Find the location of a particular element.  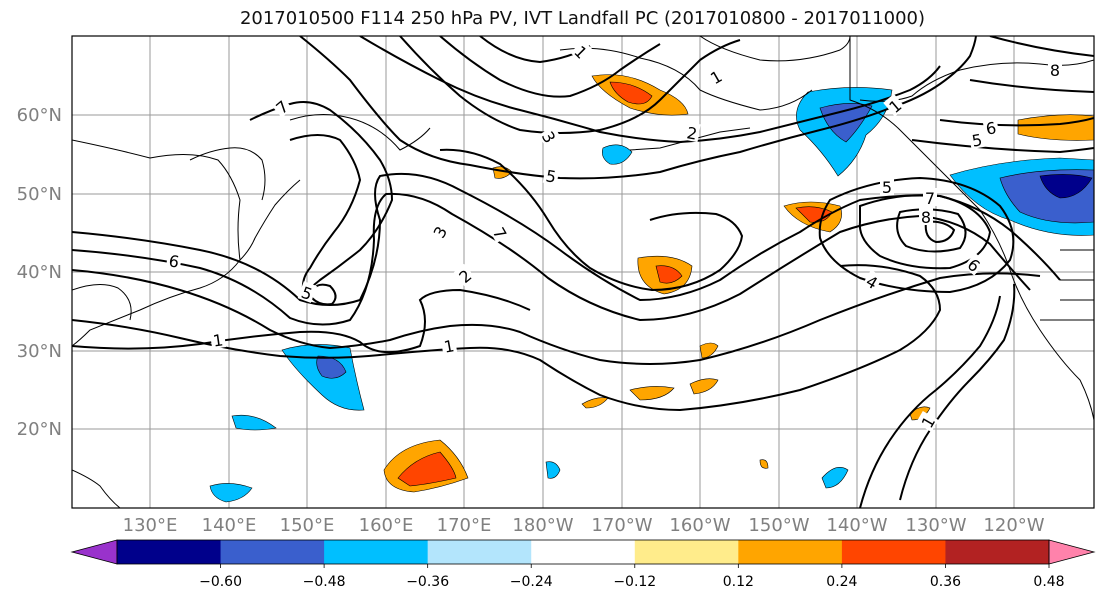

lon-label: 140°W is located at coordinates (856, 525).